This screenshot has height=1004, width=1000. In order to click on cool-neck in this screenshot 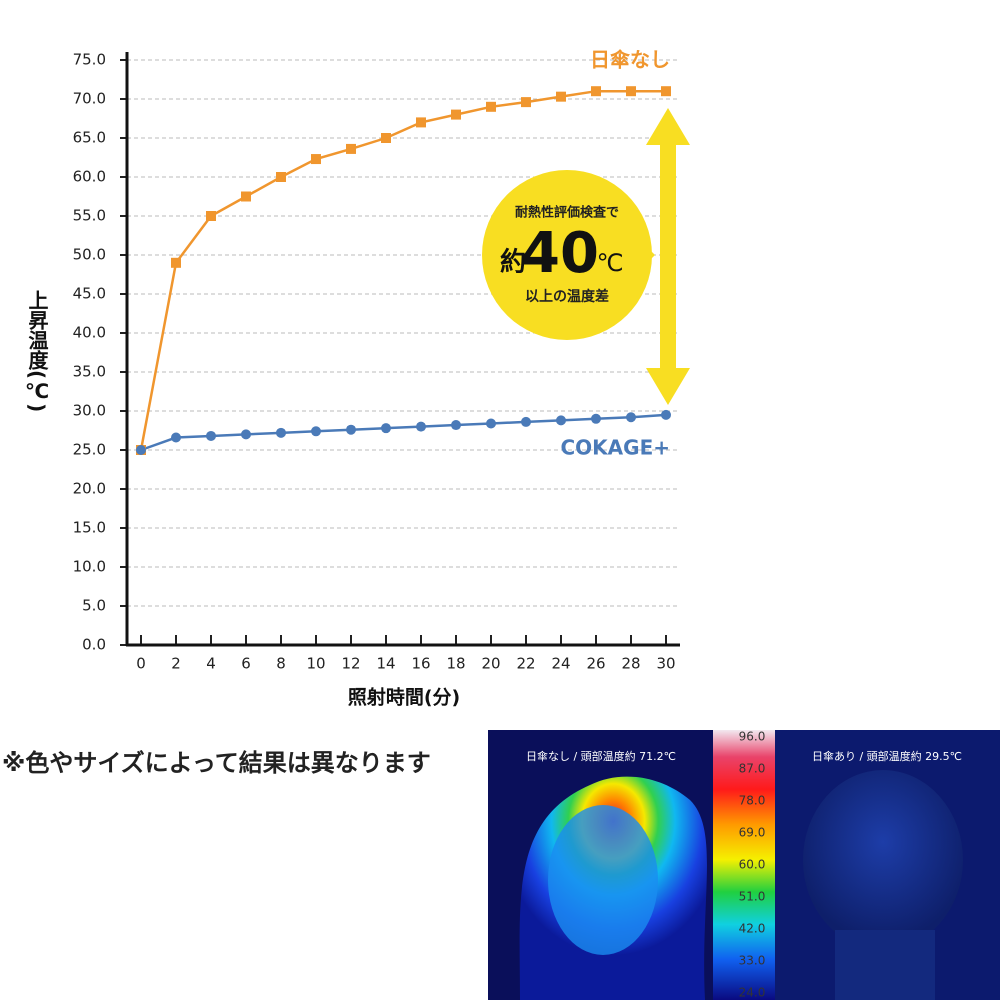, I will do `click(885, 965)`.